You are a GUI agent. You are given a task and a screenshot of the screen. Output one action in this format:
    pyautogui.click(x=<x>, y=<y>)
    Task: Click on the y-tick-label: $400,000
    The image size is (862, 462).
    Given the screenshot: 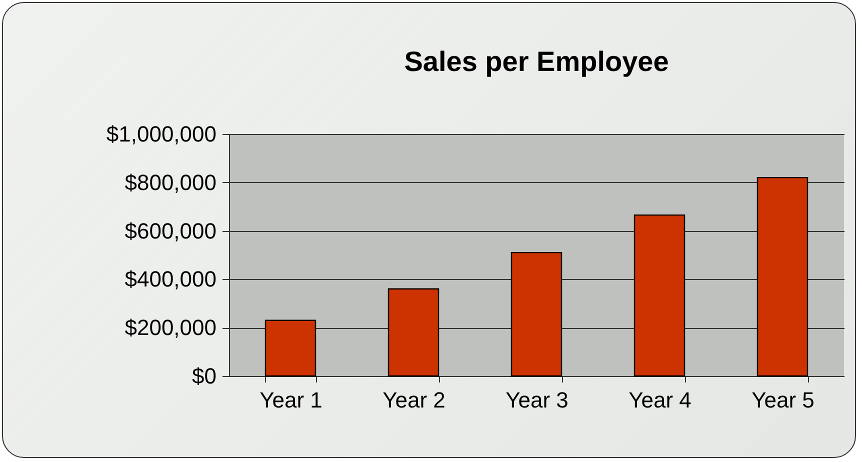 What is the action you would take?
    pyautogui.click(x=170, y=279)
    